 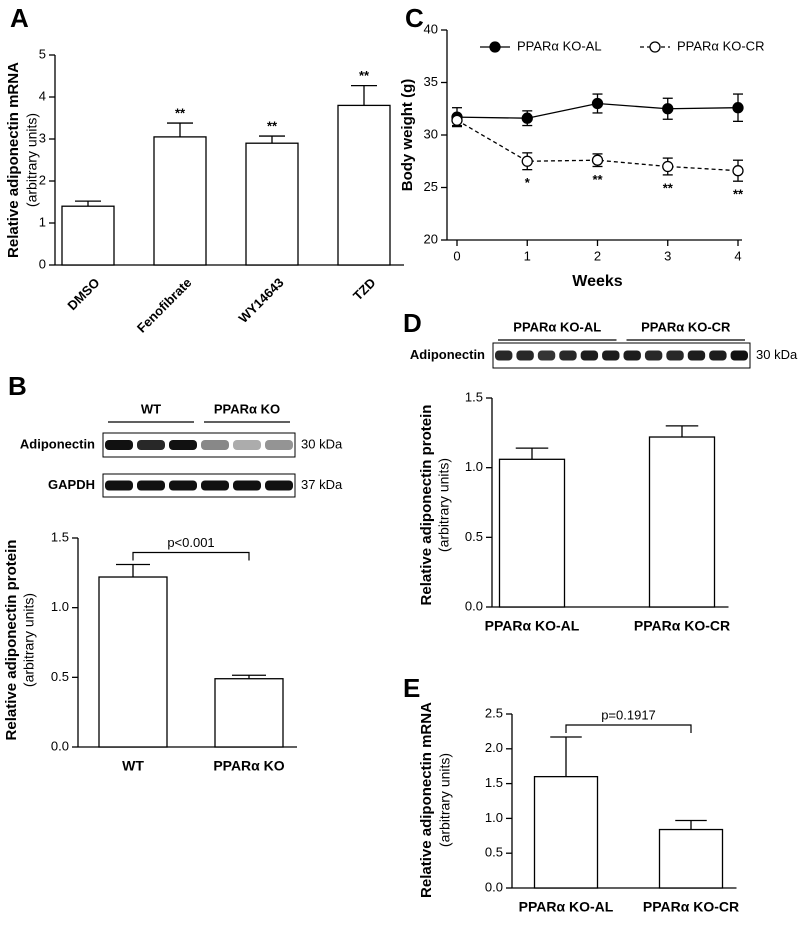 What do you see at coordinates (42, 179) in the screenshot?
I see `y-tick-label: 2` at bounding box center [42, 179].